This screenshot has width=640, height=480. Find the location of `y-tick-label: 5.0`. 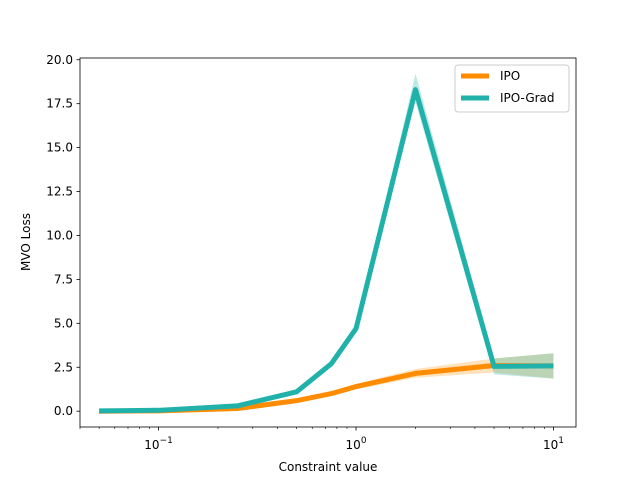

y-tick-label: 5.0 is located at coordinates (63, 323).